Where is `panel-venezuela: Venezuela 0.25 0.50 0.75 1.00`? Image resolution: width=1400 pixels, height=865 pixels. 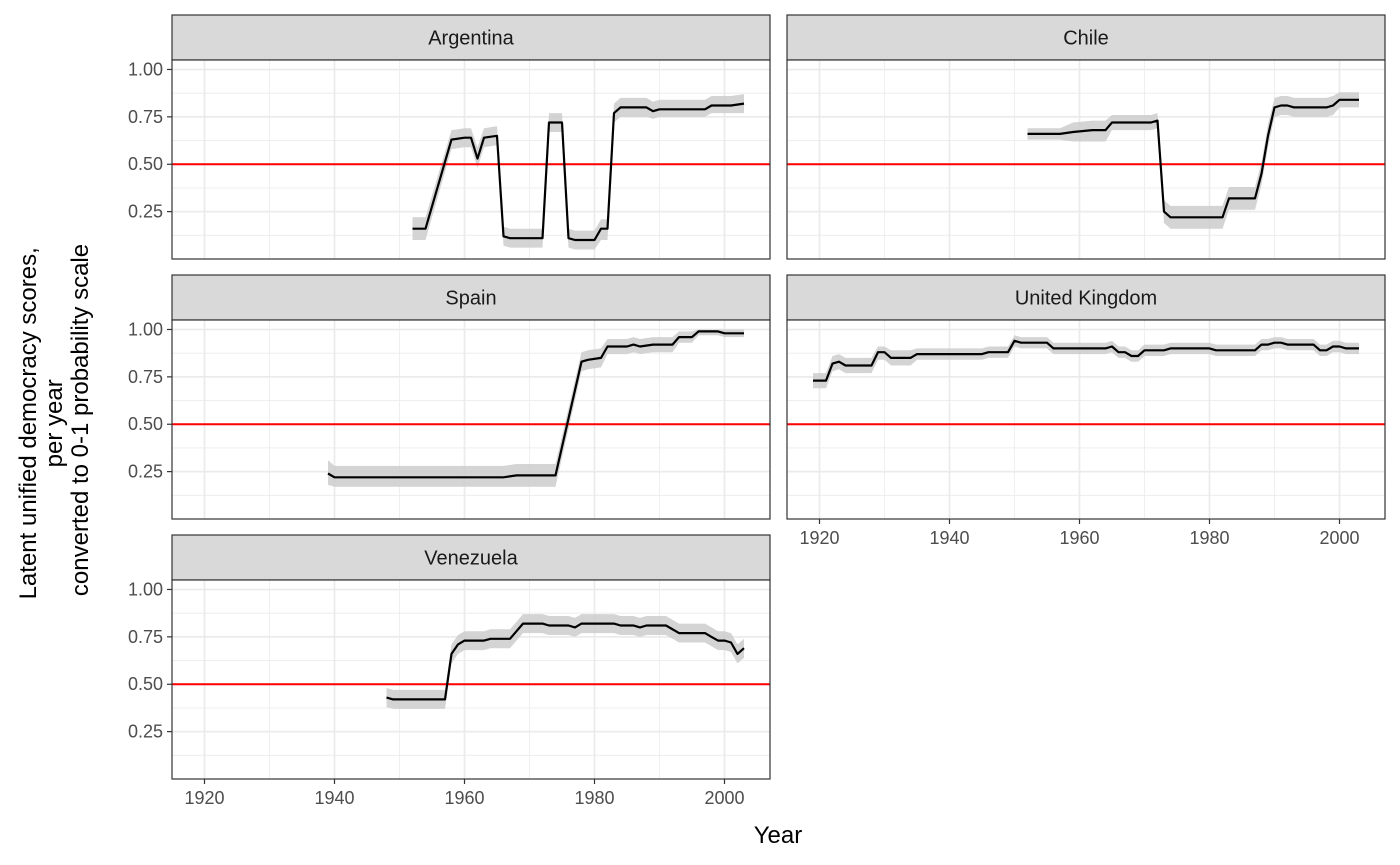
panel-venezuela: Venezuela 0.25 0.50 0.75 1.00 is located at coordinates (449, 657).